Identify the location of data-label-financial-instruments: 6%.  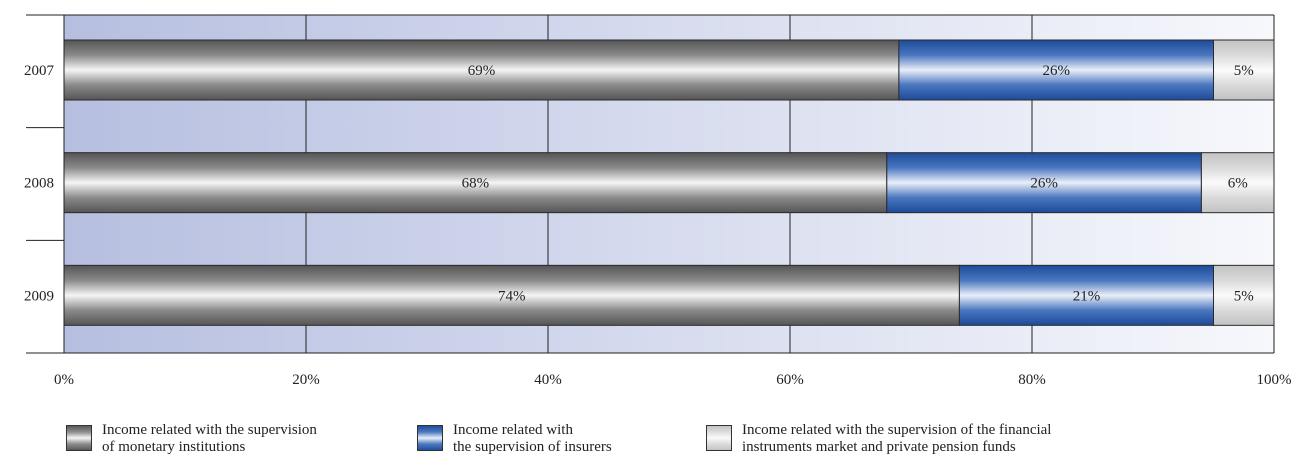
(1238, 184).